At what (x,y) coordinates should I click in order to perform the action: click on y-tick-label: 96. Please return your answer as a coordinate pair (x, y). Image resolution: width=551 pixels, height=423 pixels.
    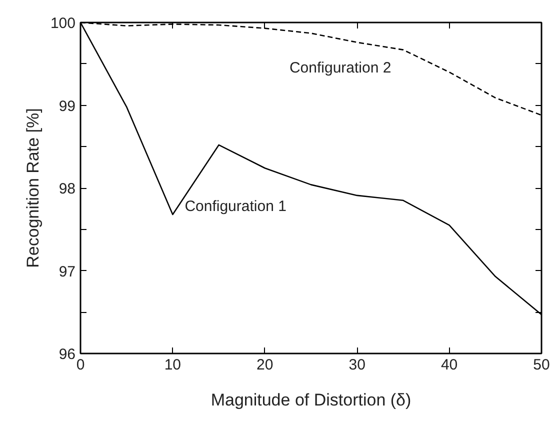
    Looking at the image, I should click on (67, 354).